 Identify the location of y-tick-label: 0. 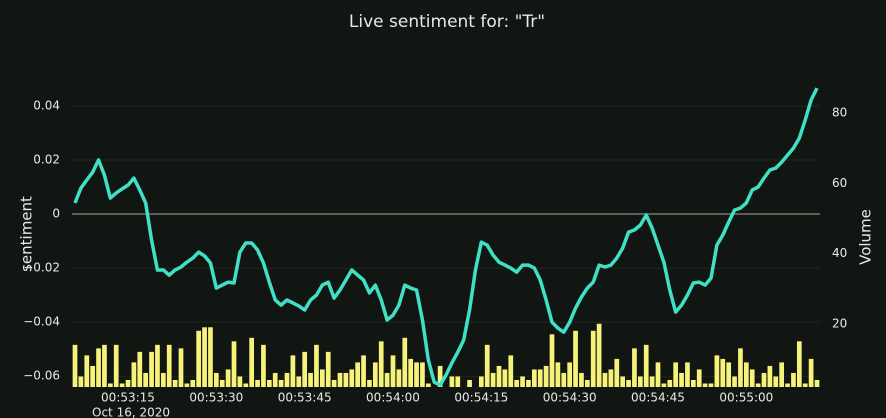
(56, 214).